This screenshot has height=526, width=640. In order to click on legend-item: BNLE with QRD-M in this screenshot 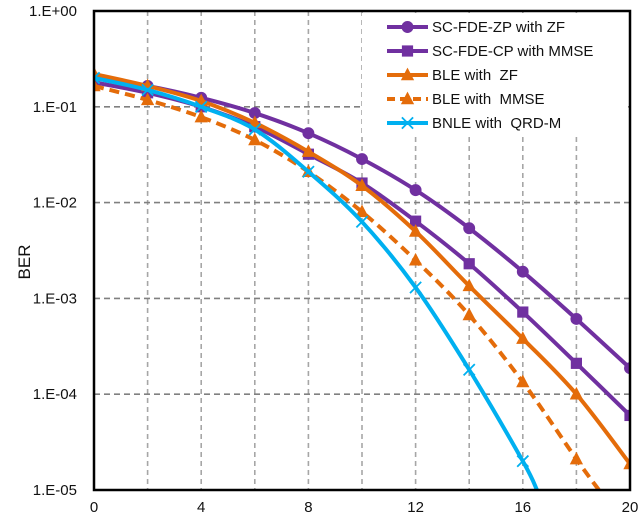, I will do `click(474, 123)`.